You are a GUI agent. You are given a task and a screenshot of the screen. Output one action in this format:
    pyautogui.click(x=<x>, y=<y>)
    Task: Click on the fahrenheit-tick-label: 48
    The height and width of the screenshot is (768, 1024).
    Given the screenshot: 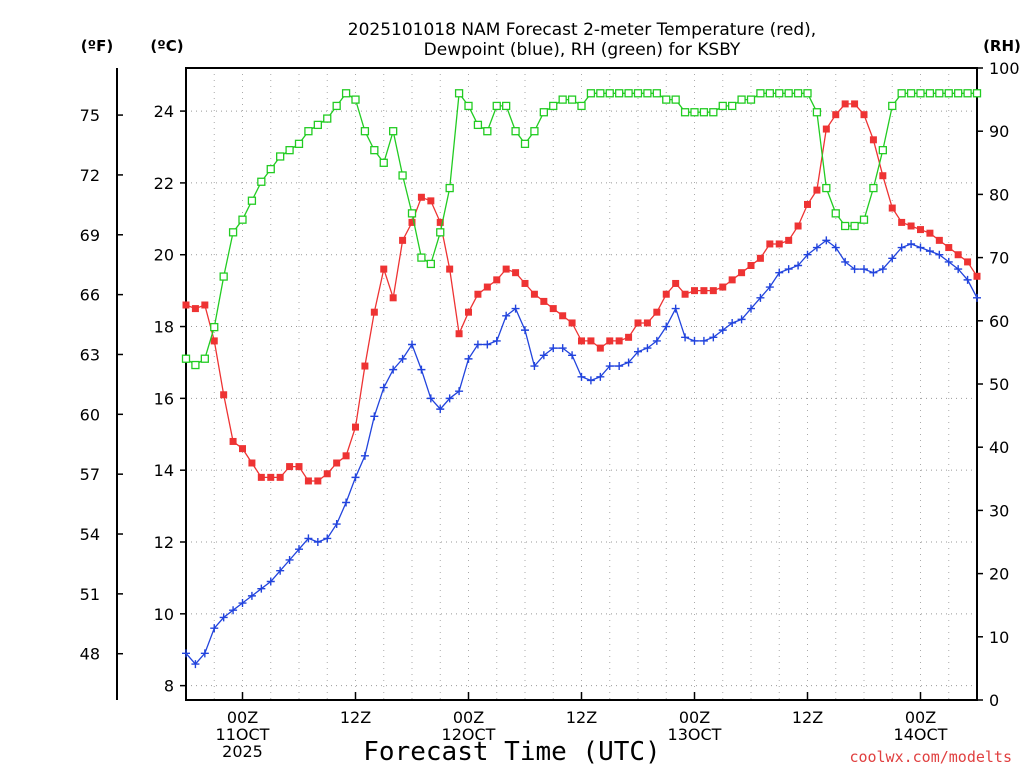 What is the action you would take?
    pyautogui.click(x=90, y=654)
    